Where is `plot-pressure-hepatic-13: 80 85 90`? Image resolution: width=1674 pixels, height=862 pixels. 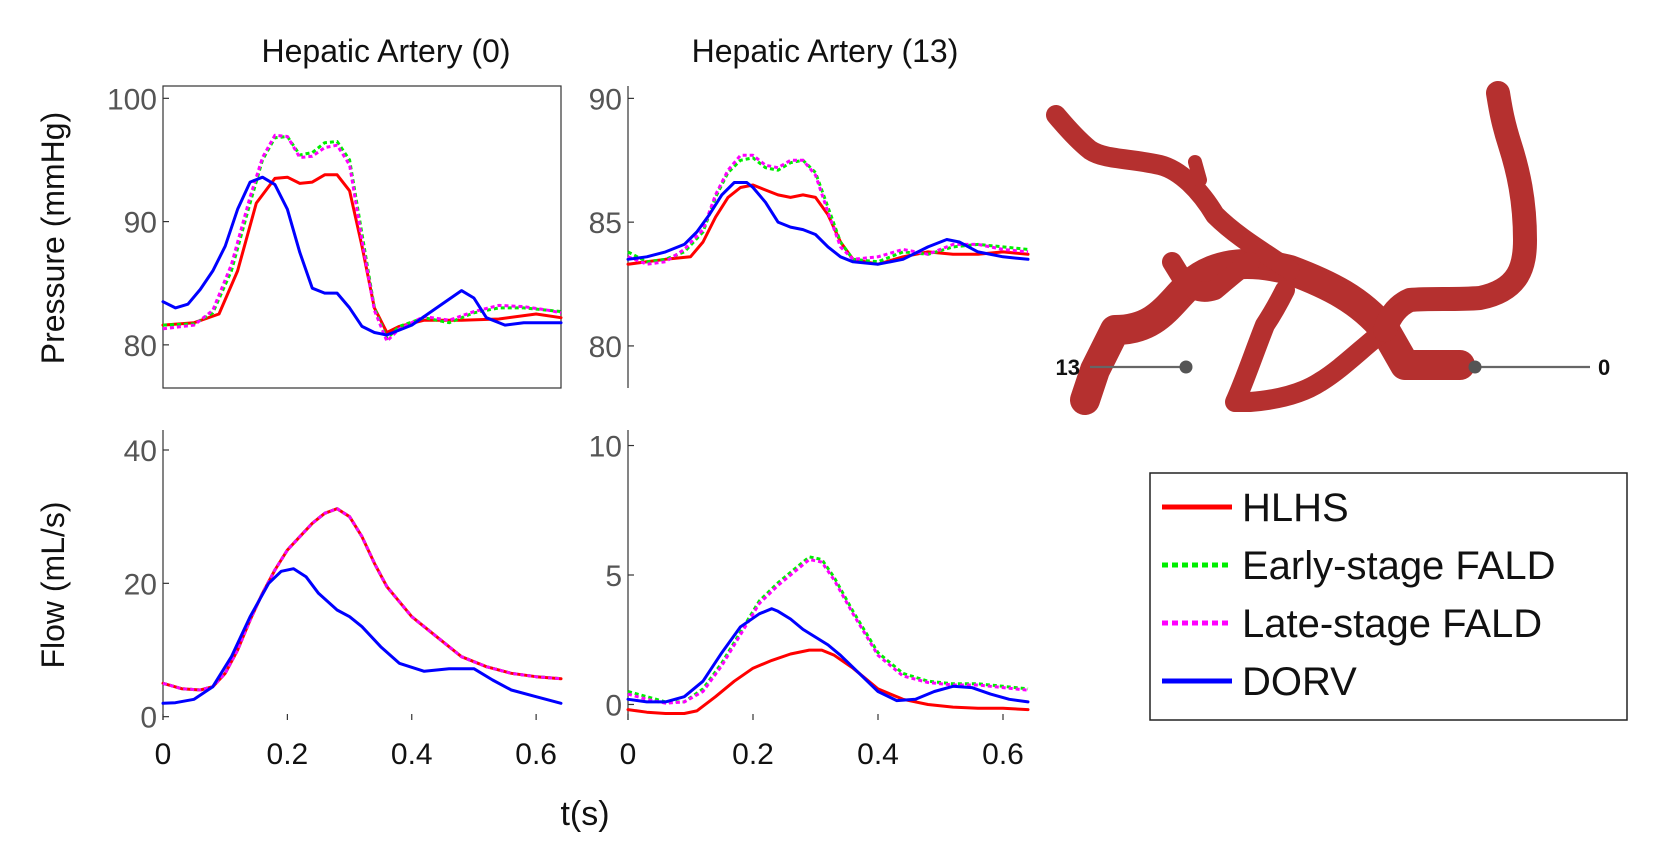 plot-pressure-hepatic-13: 80 85 90 is located at coordinates (809, 235).